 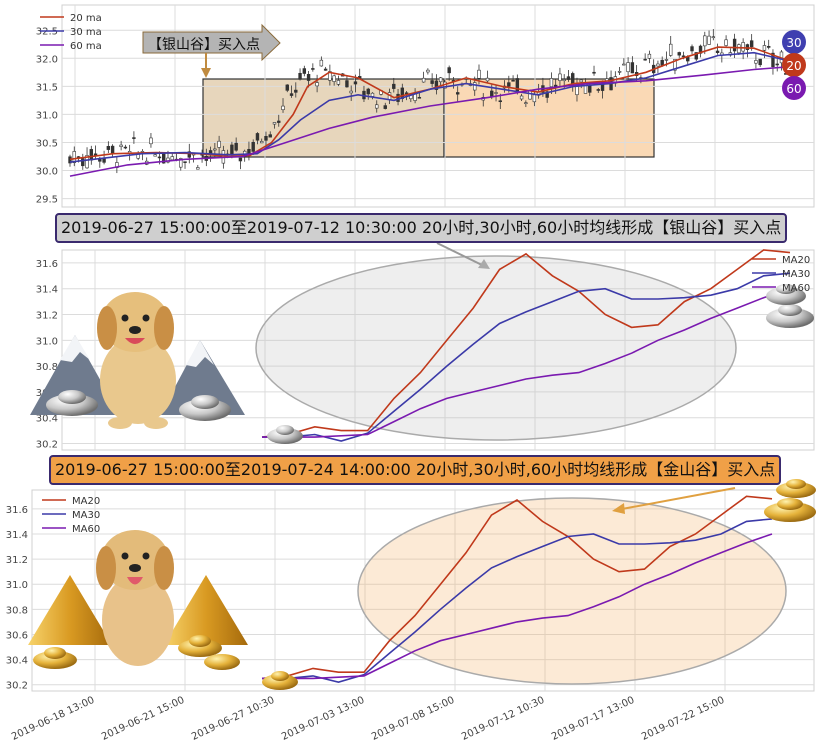 What do you see at coordinates (794, 88) in the screenshot?
I see `badge-60: 60` at bounding box center [794, 88].